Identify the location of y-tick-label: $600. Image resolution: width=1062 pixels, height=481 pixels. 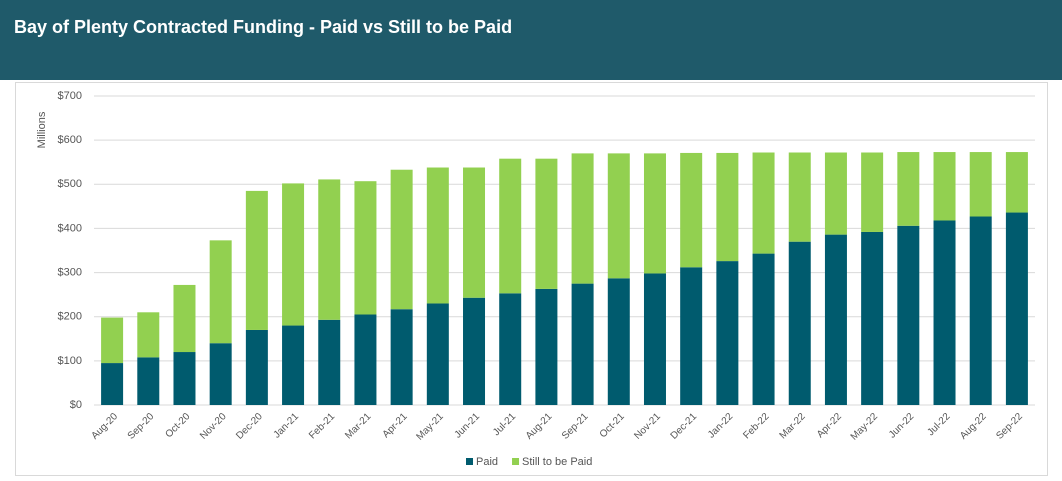
(70, 140).